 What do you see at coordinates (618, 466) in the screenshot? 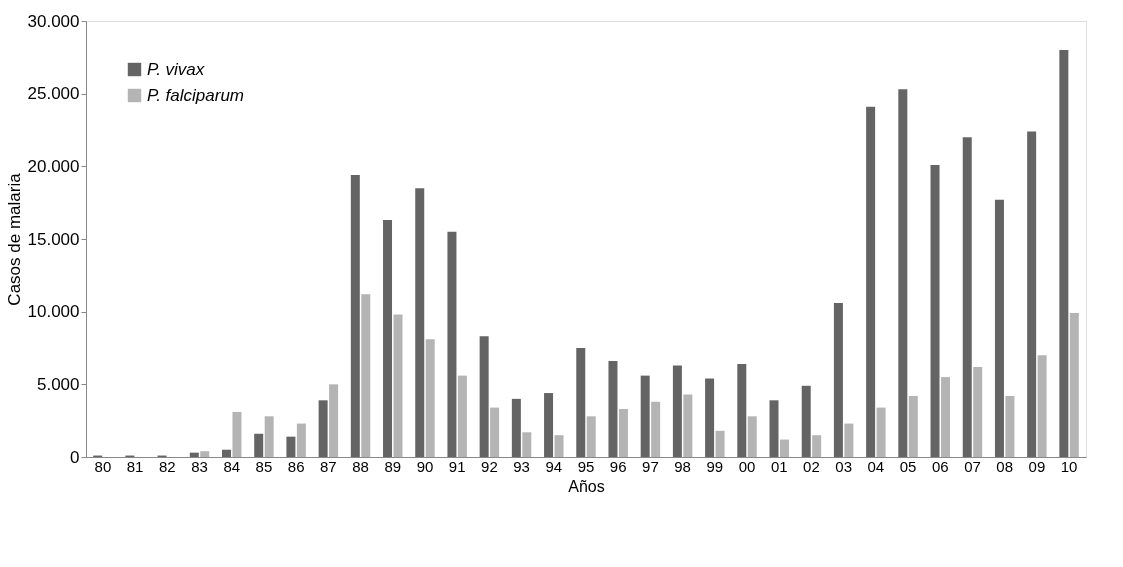
I see `x-tick-label: 96` at bounding box center [618, 466].